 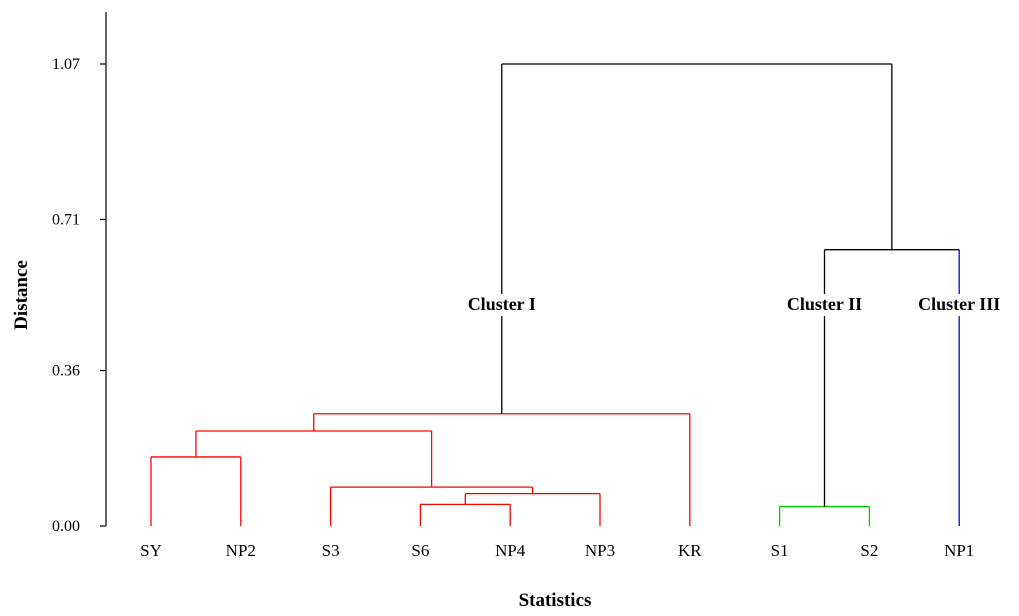 I want to click on leaf-label: NP2, so click(x=241, y=550).